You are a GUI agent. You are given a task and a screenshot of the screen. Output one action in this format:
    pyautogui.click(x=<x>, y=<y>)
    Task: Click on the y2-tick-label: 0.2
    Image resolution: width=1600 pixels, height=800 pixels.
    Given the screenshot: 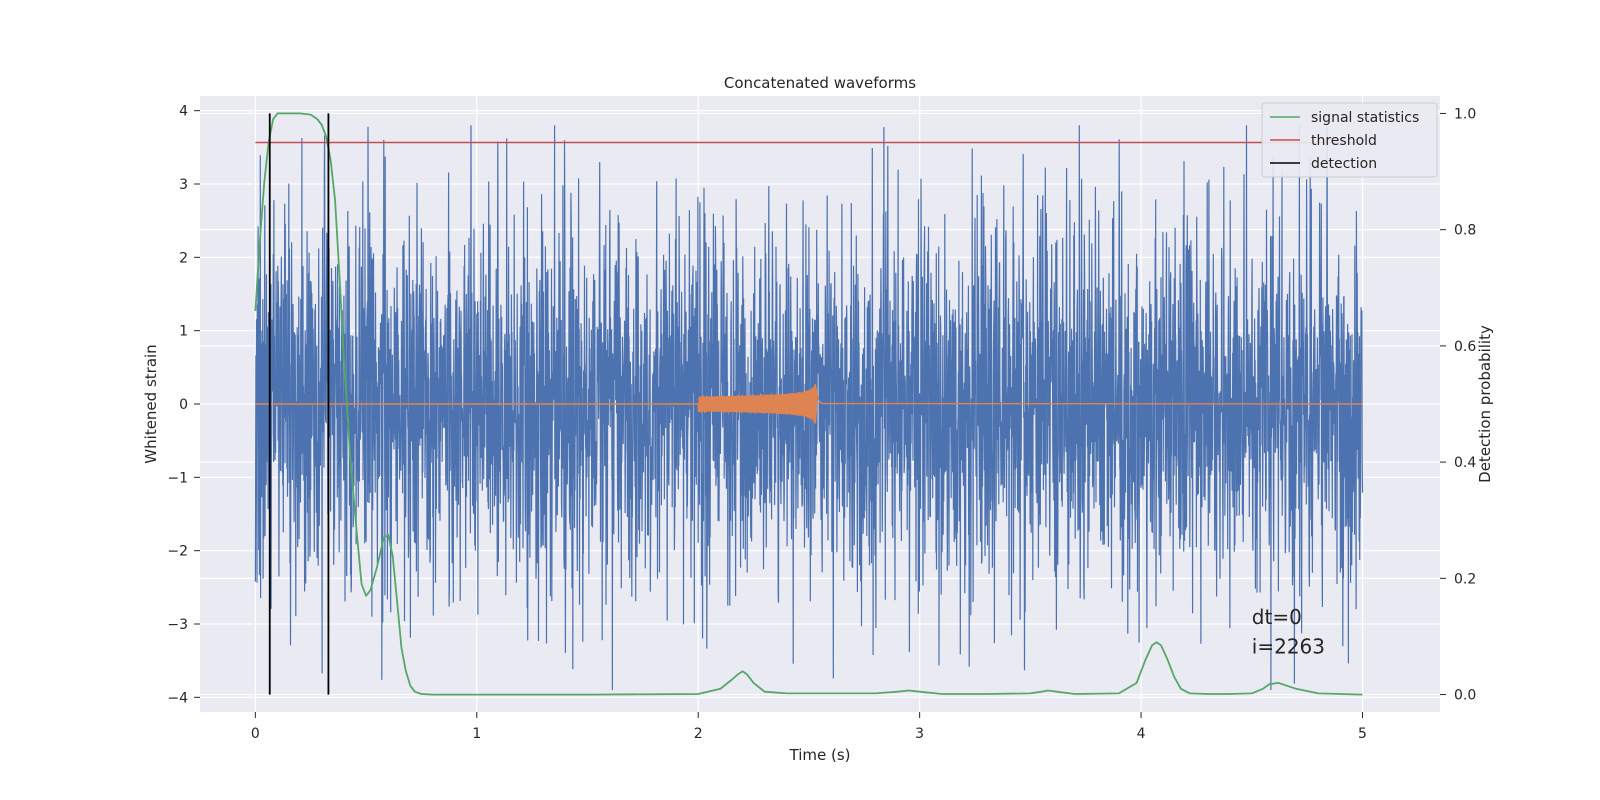 What is the action you would take?
    pyautogui.click(x=1465, y=579)
    